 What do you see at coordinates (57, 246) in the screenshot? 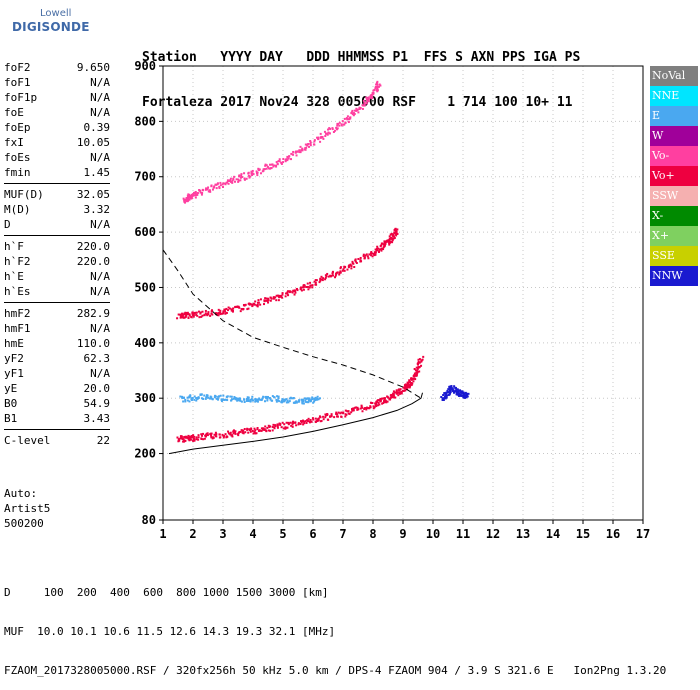
I see `param-row: h`F 220.0` at bounding box center [57, 246].